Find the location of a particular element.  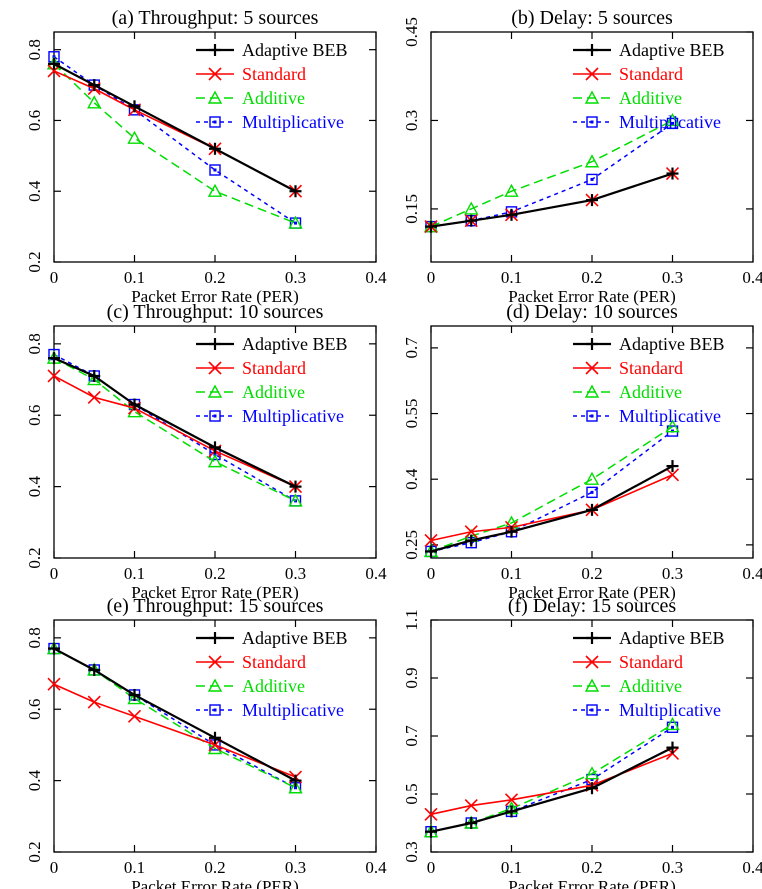

series-line-multiplicative is located at coordinates (551, 779).